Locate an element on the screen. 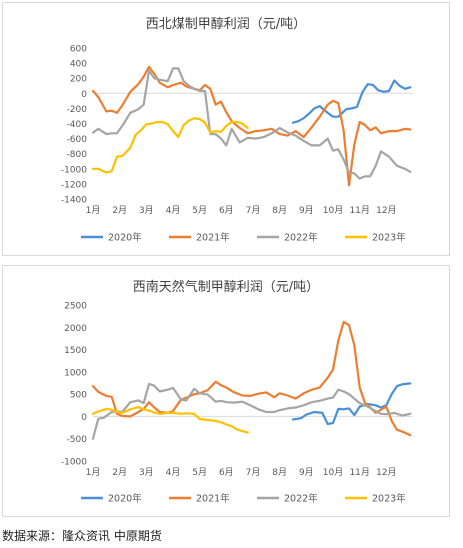 This screenshot has height=548, width=463. y-tick-label: -600 is located at coordinates (77, 140).